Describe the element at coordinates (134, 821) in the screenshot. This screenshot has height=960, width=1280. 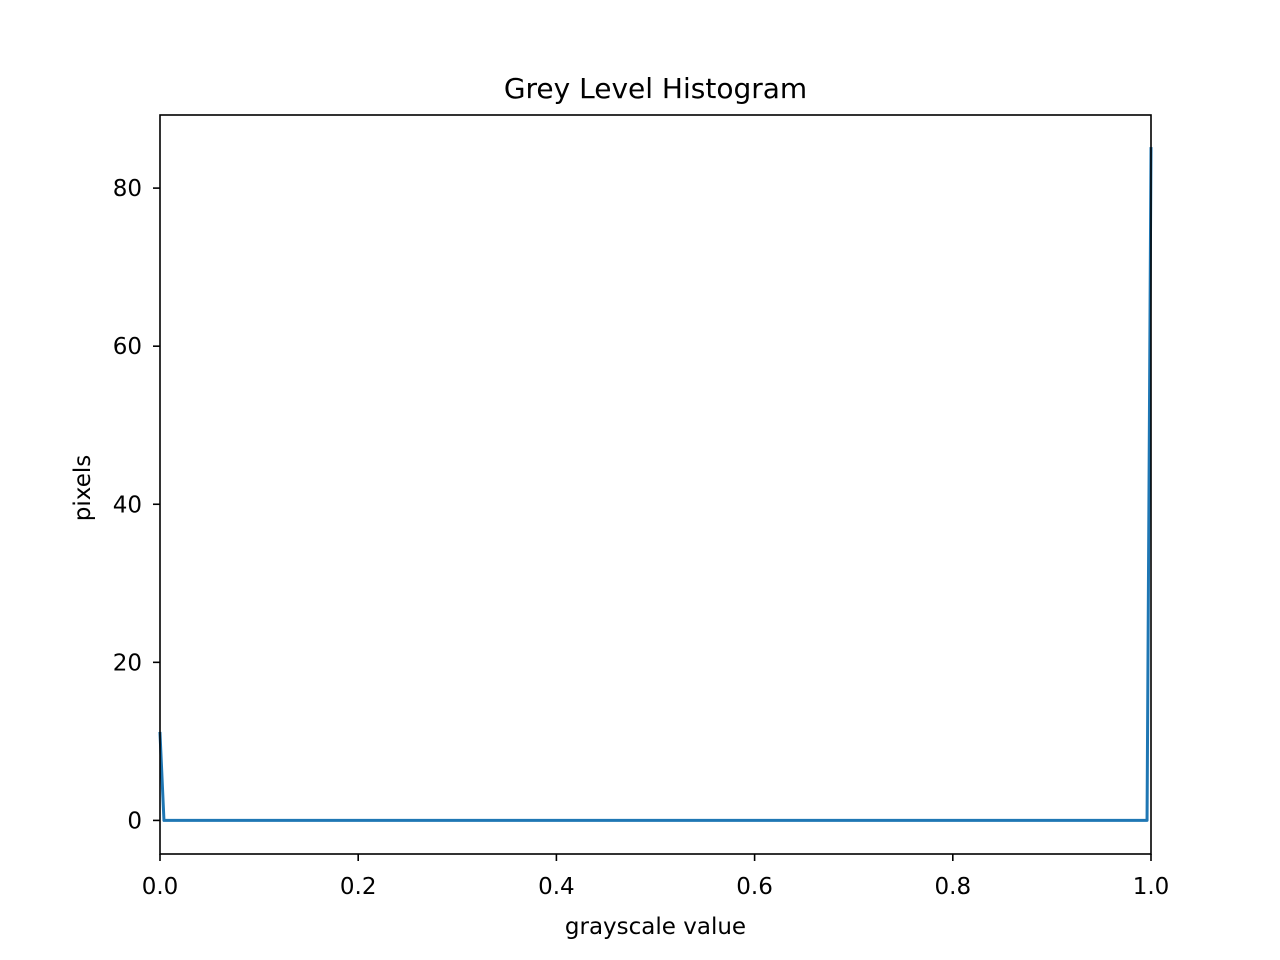
I see `y-tick-label: 0` at that location.